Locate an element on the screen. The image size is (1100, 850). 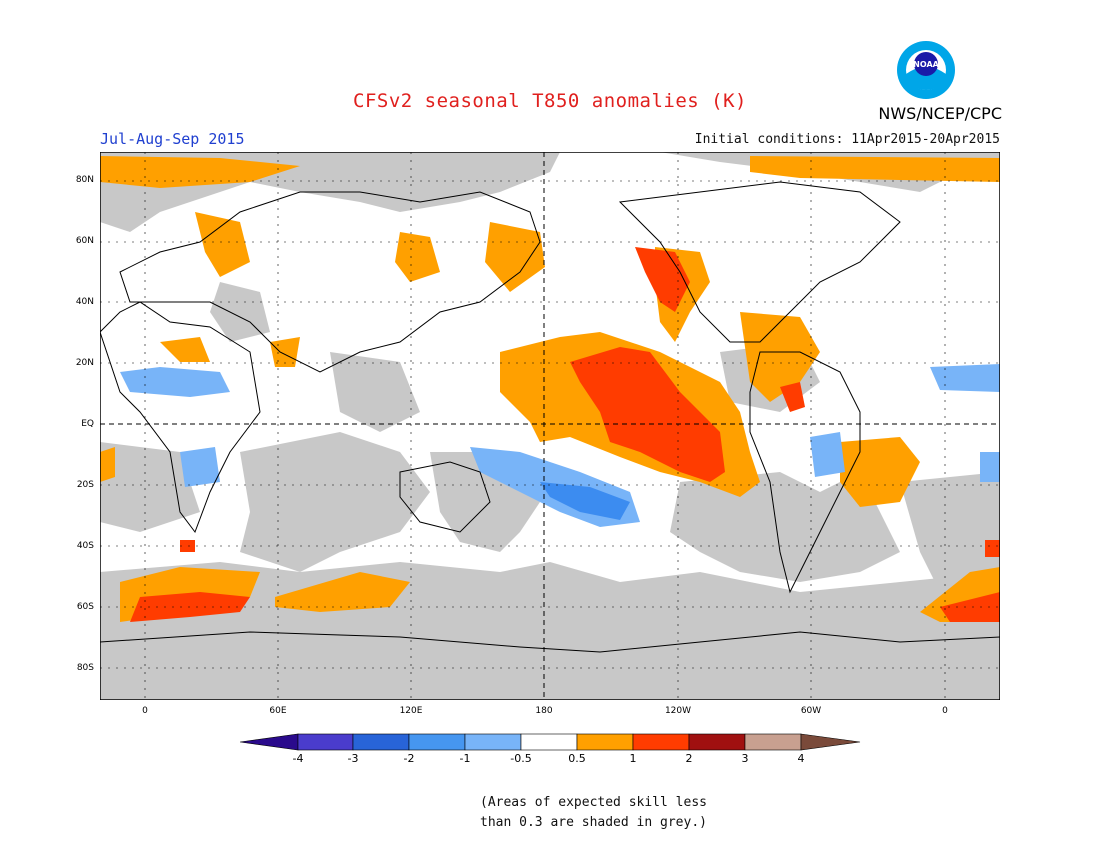
lat-label-20n: 20N is located at coordinates (84, 363).